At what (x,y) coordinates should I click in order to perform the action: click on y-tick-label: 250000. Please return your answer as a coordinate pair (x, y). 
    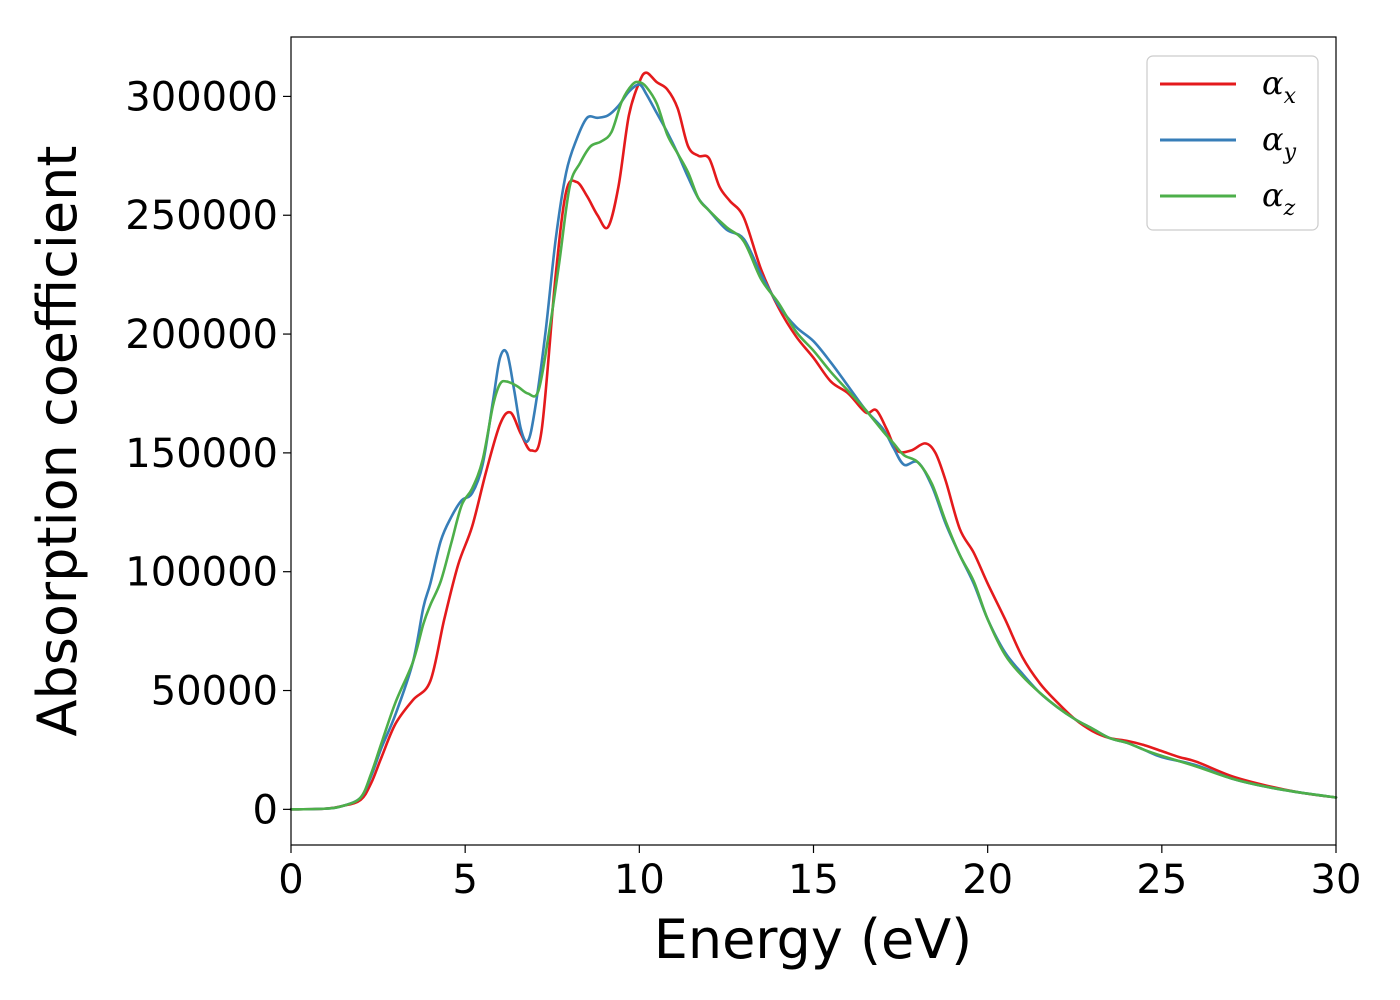
    Looking at the image, I should click on (201, 216).